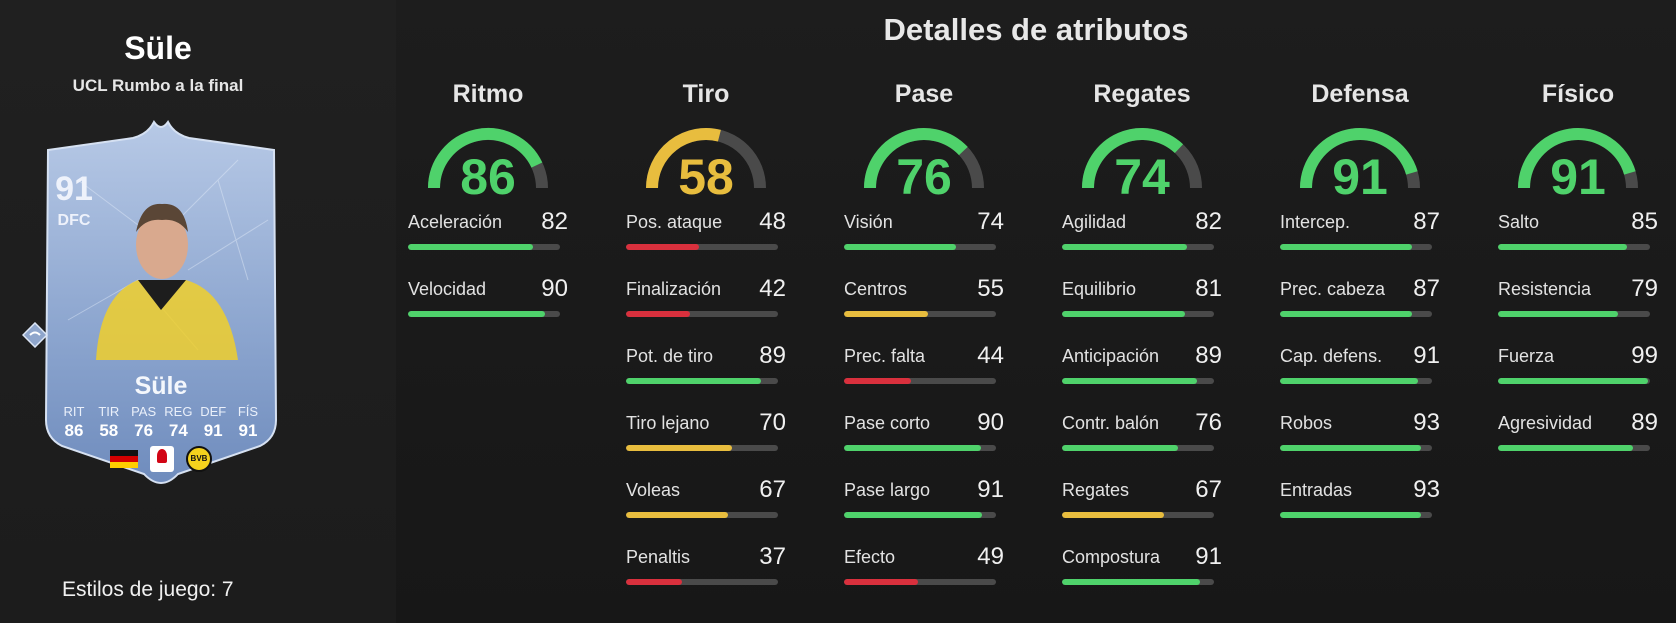 This screenshot has width=1676, height=623. I want to click on attribute-row: Pot. de tiro 89, so click(706, 377).